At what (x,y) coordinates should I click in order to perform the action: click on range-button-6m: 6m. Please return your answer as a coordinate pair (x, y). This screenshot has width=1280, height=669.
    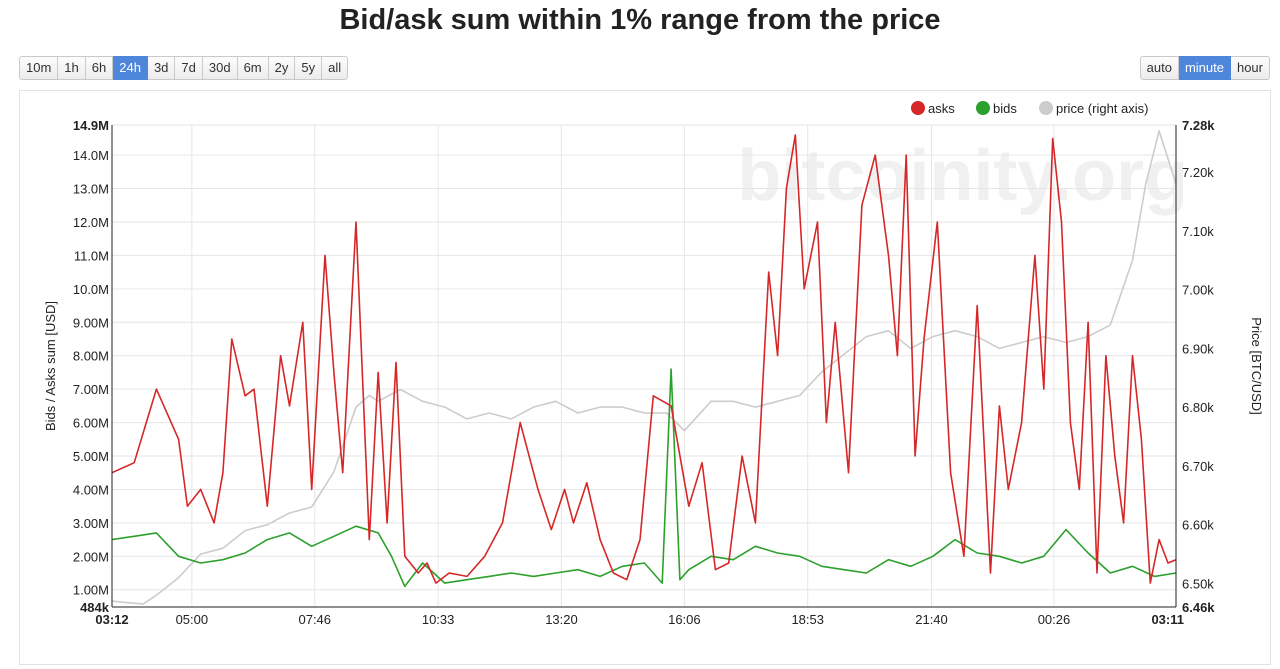
    Looking at the image, I should click on (253, 68).